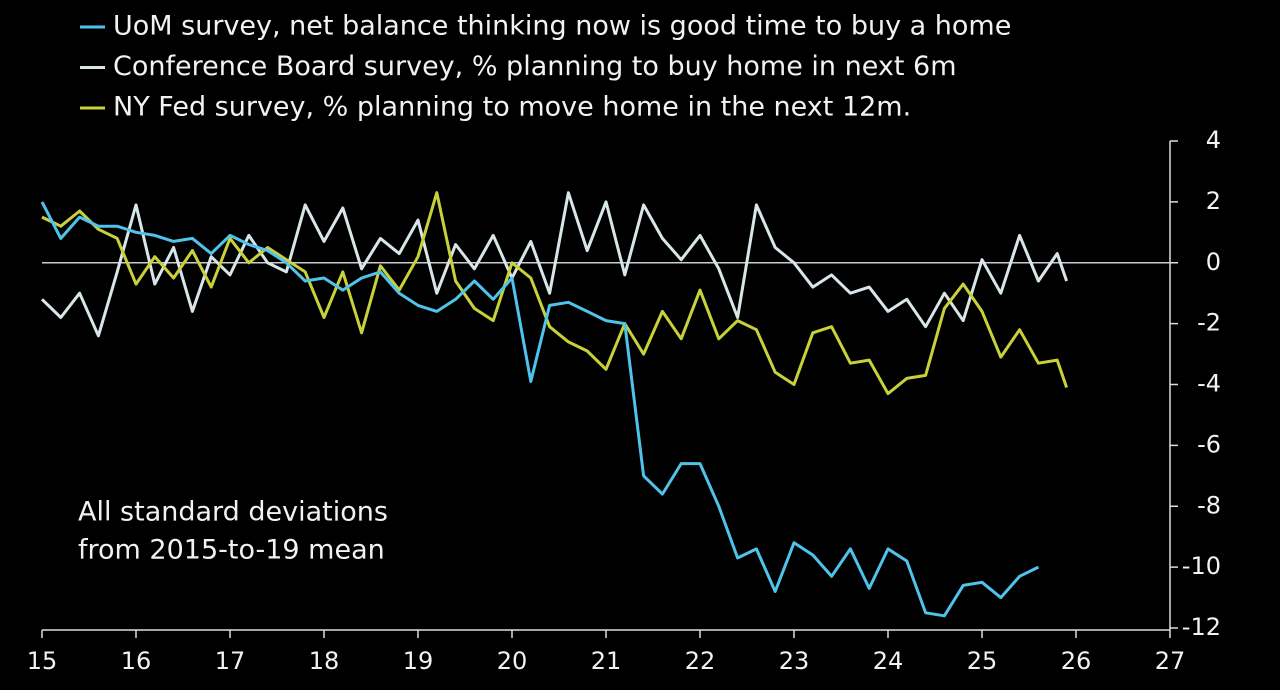 This screenshot has width=1280, height=690. Describe the element at coordinates (231, 550) in the screenshot. I see `annotation: from 2015-to-19 mean` at that location.